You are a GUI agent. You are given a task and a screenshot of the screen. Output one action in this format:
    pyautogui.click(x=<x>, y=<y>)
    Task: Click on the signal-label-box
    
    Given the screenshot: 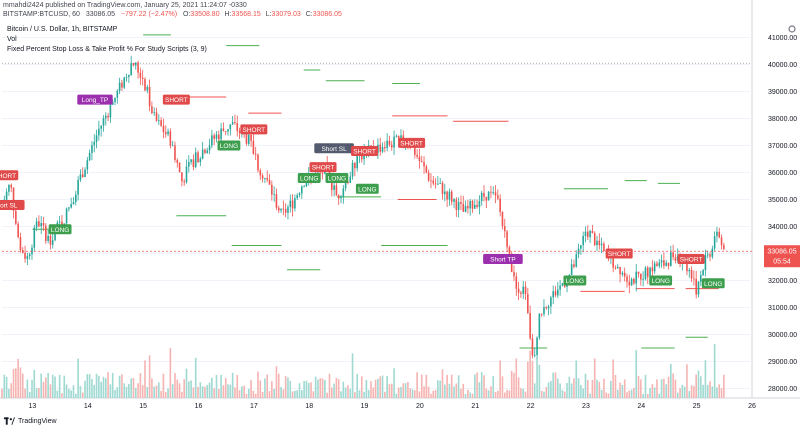 What is the action you would take?
    pyautogui.click(x=619, y=253)
    